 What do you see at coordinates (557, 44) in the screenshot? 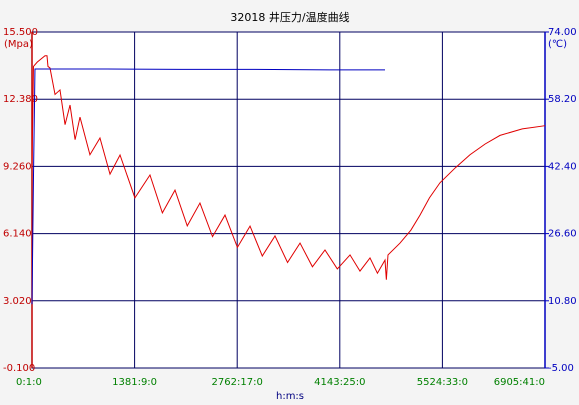
I see `y2-axis-label: (℃)` at bounding box center [557, 44].